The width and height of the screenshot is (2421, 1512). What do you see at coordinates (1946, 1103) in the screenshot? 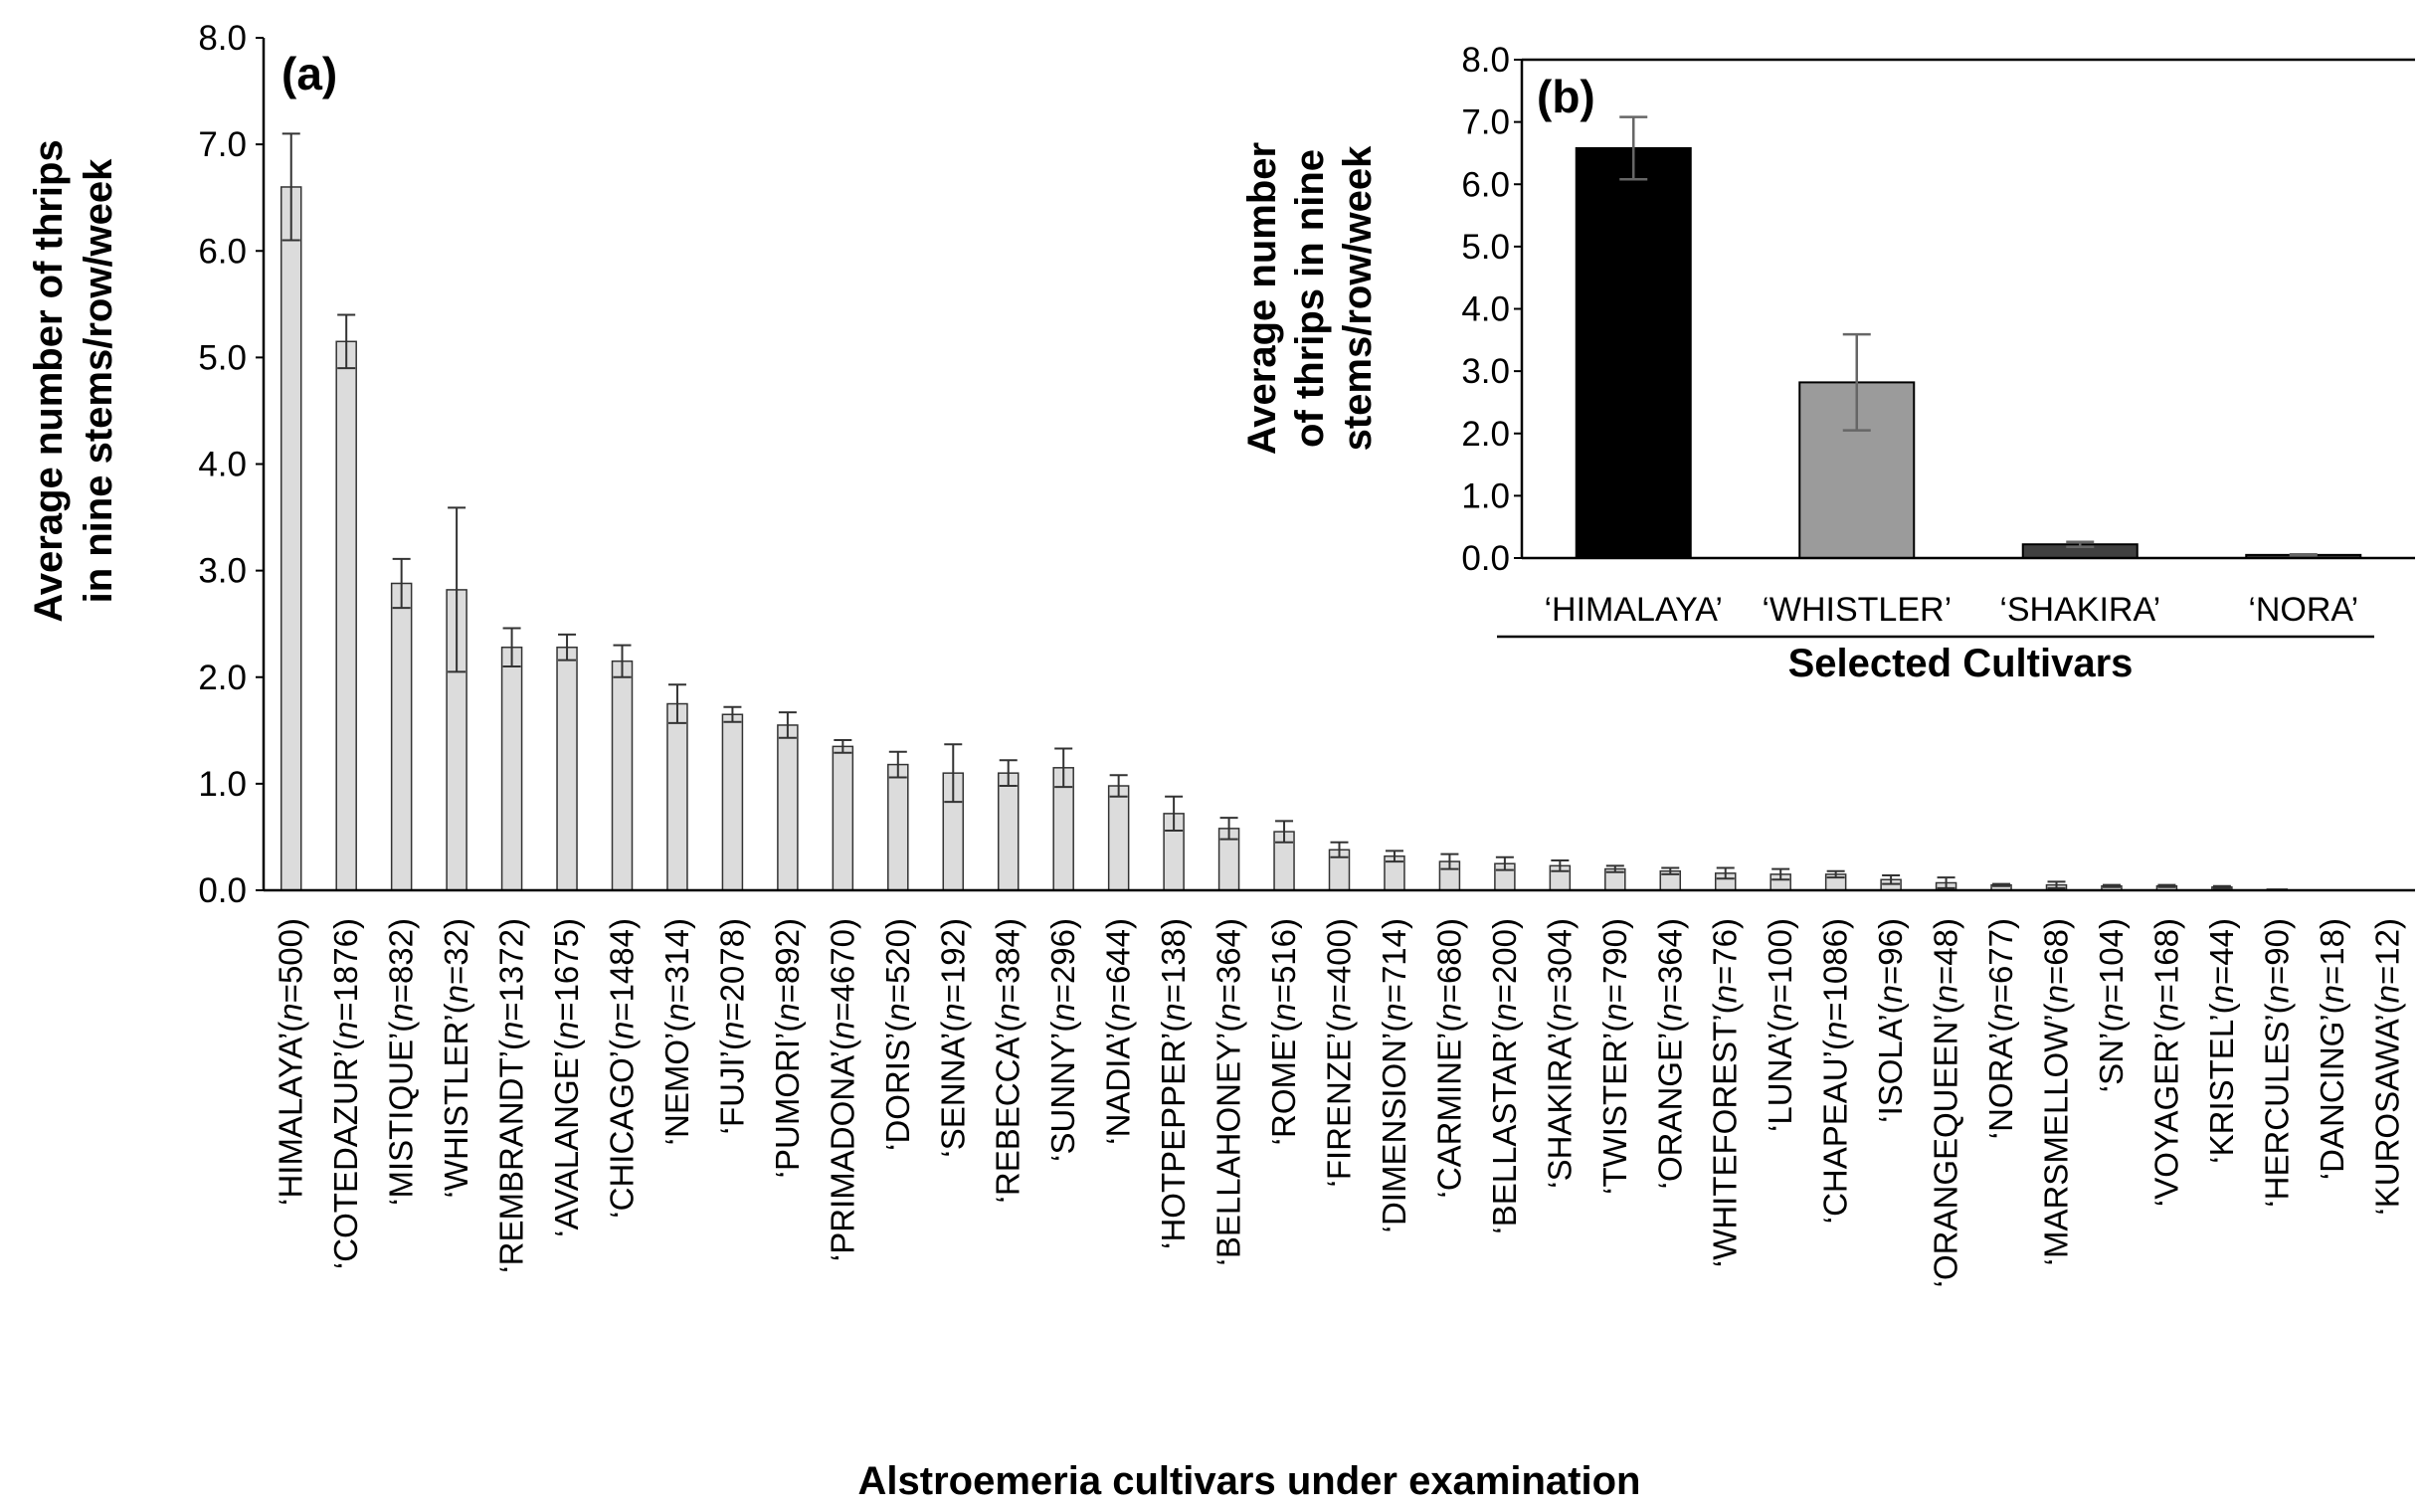
I see `main-category-label: ‘ORANGEQUEEN’(n=48)` at bounding box center [1946, 1103].